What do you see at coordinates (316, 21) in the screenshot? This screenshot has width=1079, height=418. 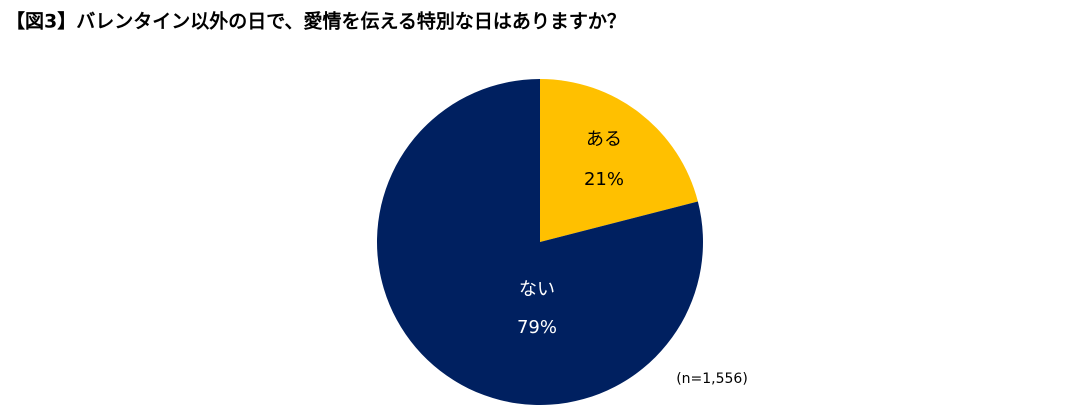 I see `chart-title: 【図3】バレンタイン以外の日で、愛情を伝える特別な日はありますか？` at bounding box center [316, 21].